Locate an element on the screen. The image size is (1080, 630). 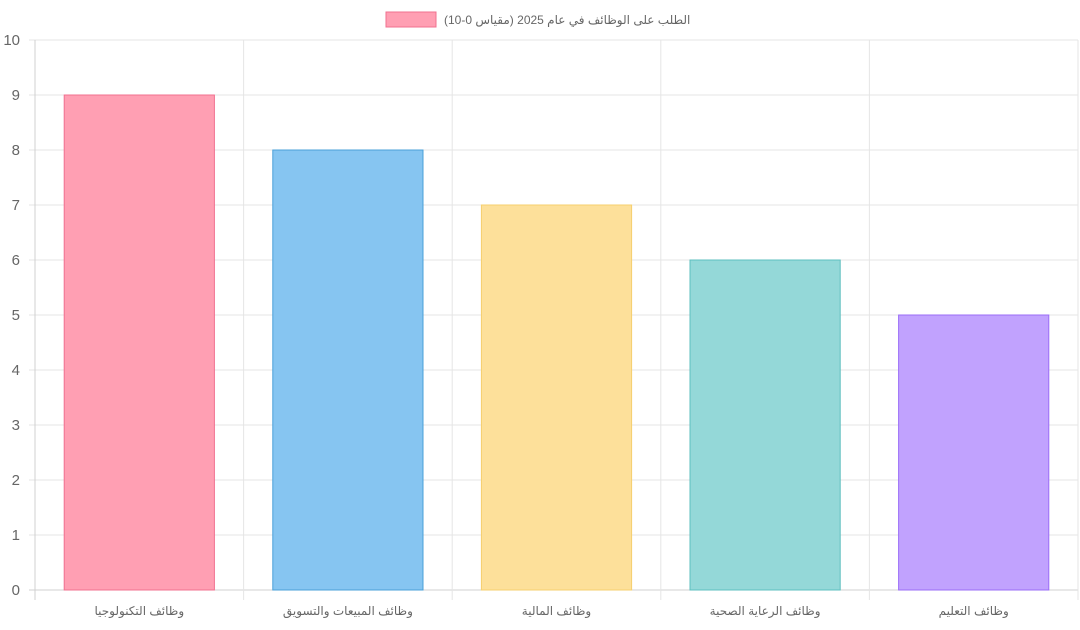
x-tick-label: وظائف الرعاية الصحية is located at coordinates (765, 611).